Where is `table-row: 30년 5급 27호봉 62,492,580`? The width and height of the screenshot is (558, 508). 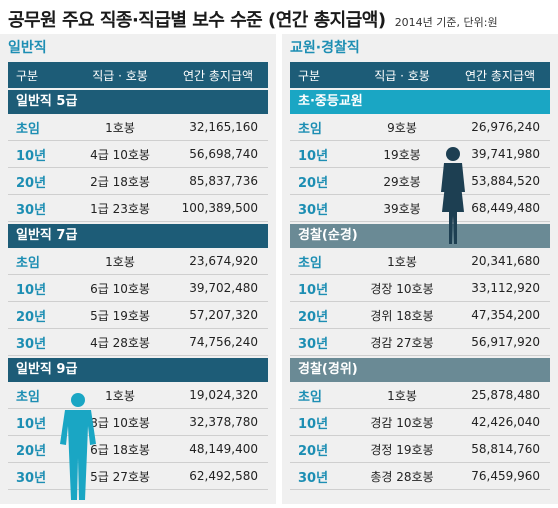 table-row: 30년 5급 27호봉 62,492,580 is located at coordinates (138, 476).